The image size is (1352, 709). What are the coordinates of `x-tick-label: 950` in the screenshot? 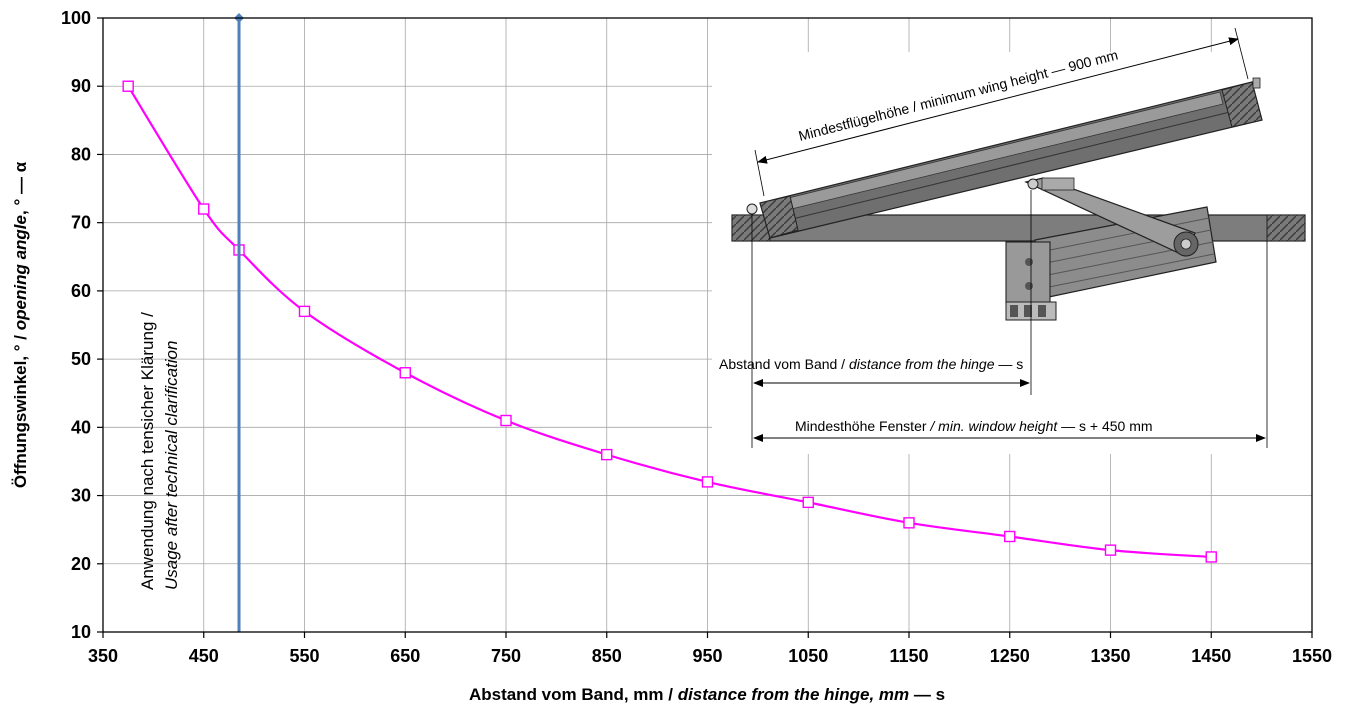 It's located at (707, 656).